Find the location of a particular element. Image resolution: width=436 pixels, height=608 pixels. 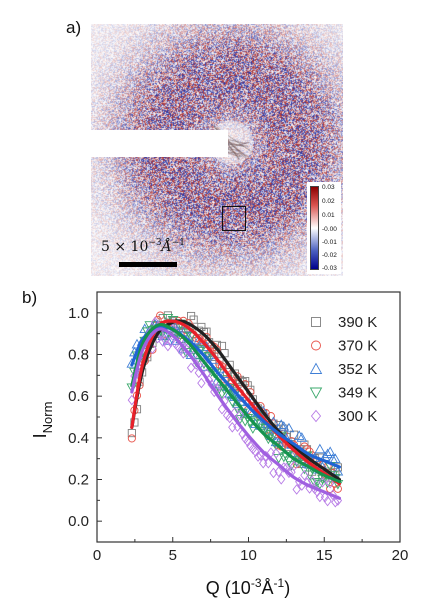

roi-box is located at coordinates (234, 218).